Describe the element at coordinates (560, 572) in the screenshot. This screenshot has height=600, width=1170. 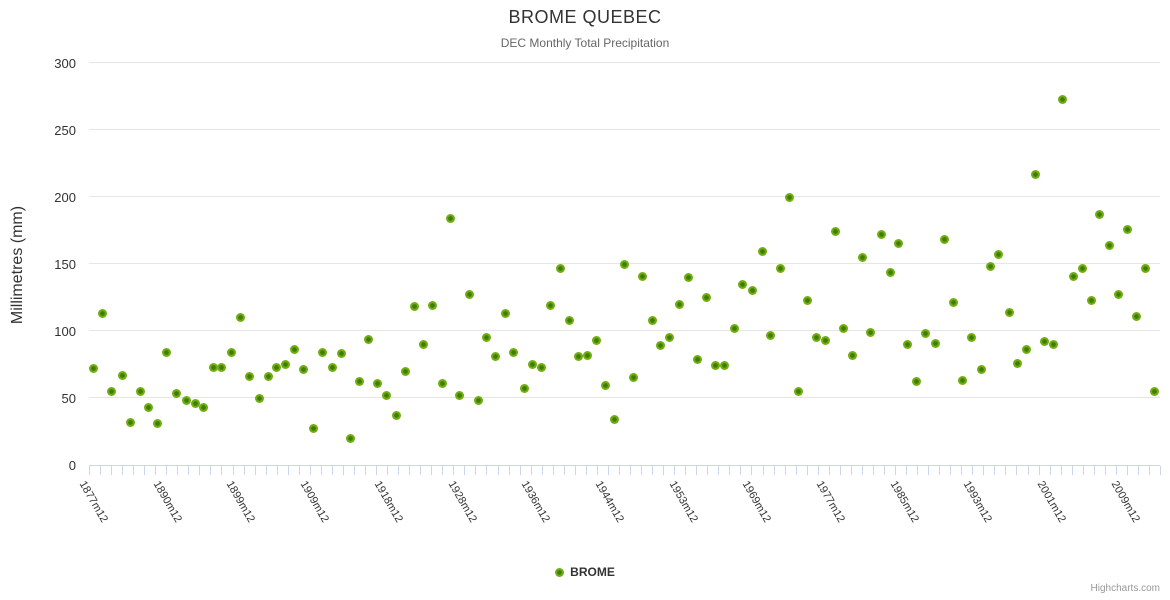
I see `legend-marker-icon` at that location.